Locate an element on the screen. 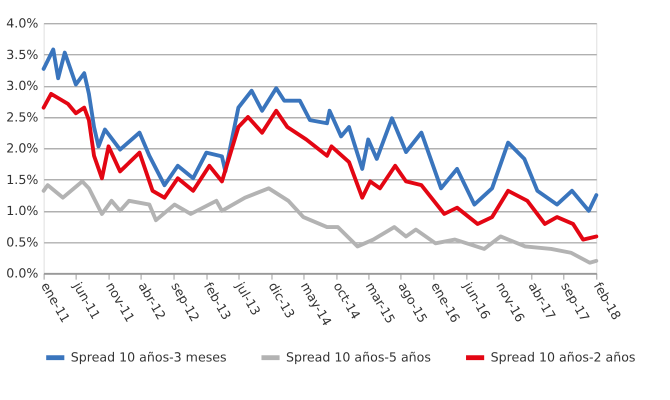  y-tick-label: 2.5% is located at coordinates (22, 116).